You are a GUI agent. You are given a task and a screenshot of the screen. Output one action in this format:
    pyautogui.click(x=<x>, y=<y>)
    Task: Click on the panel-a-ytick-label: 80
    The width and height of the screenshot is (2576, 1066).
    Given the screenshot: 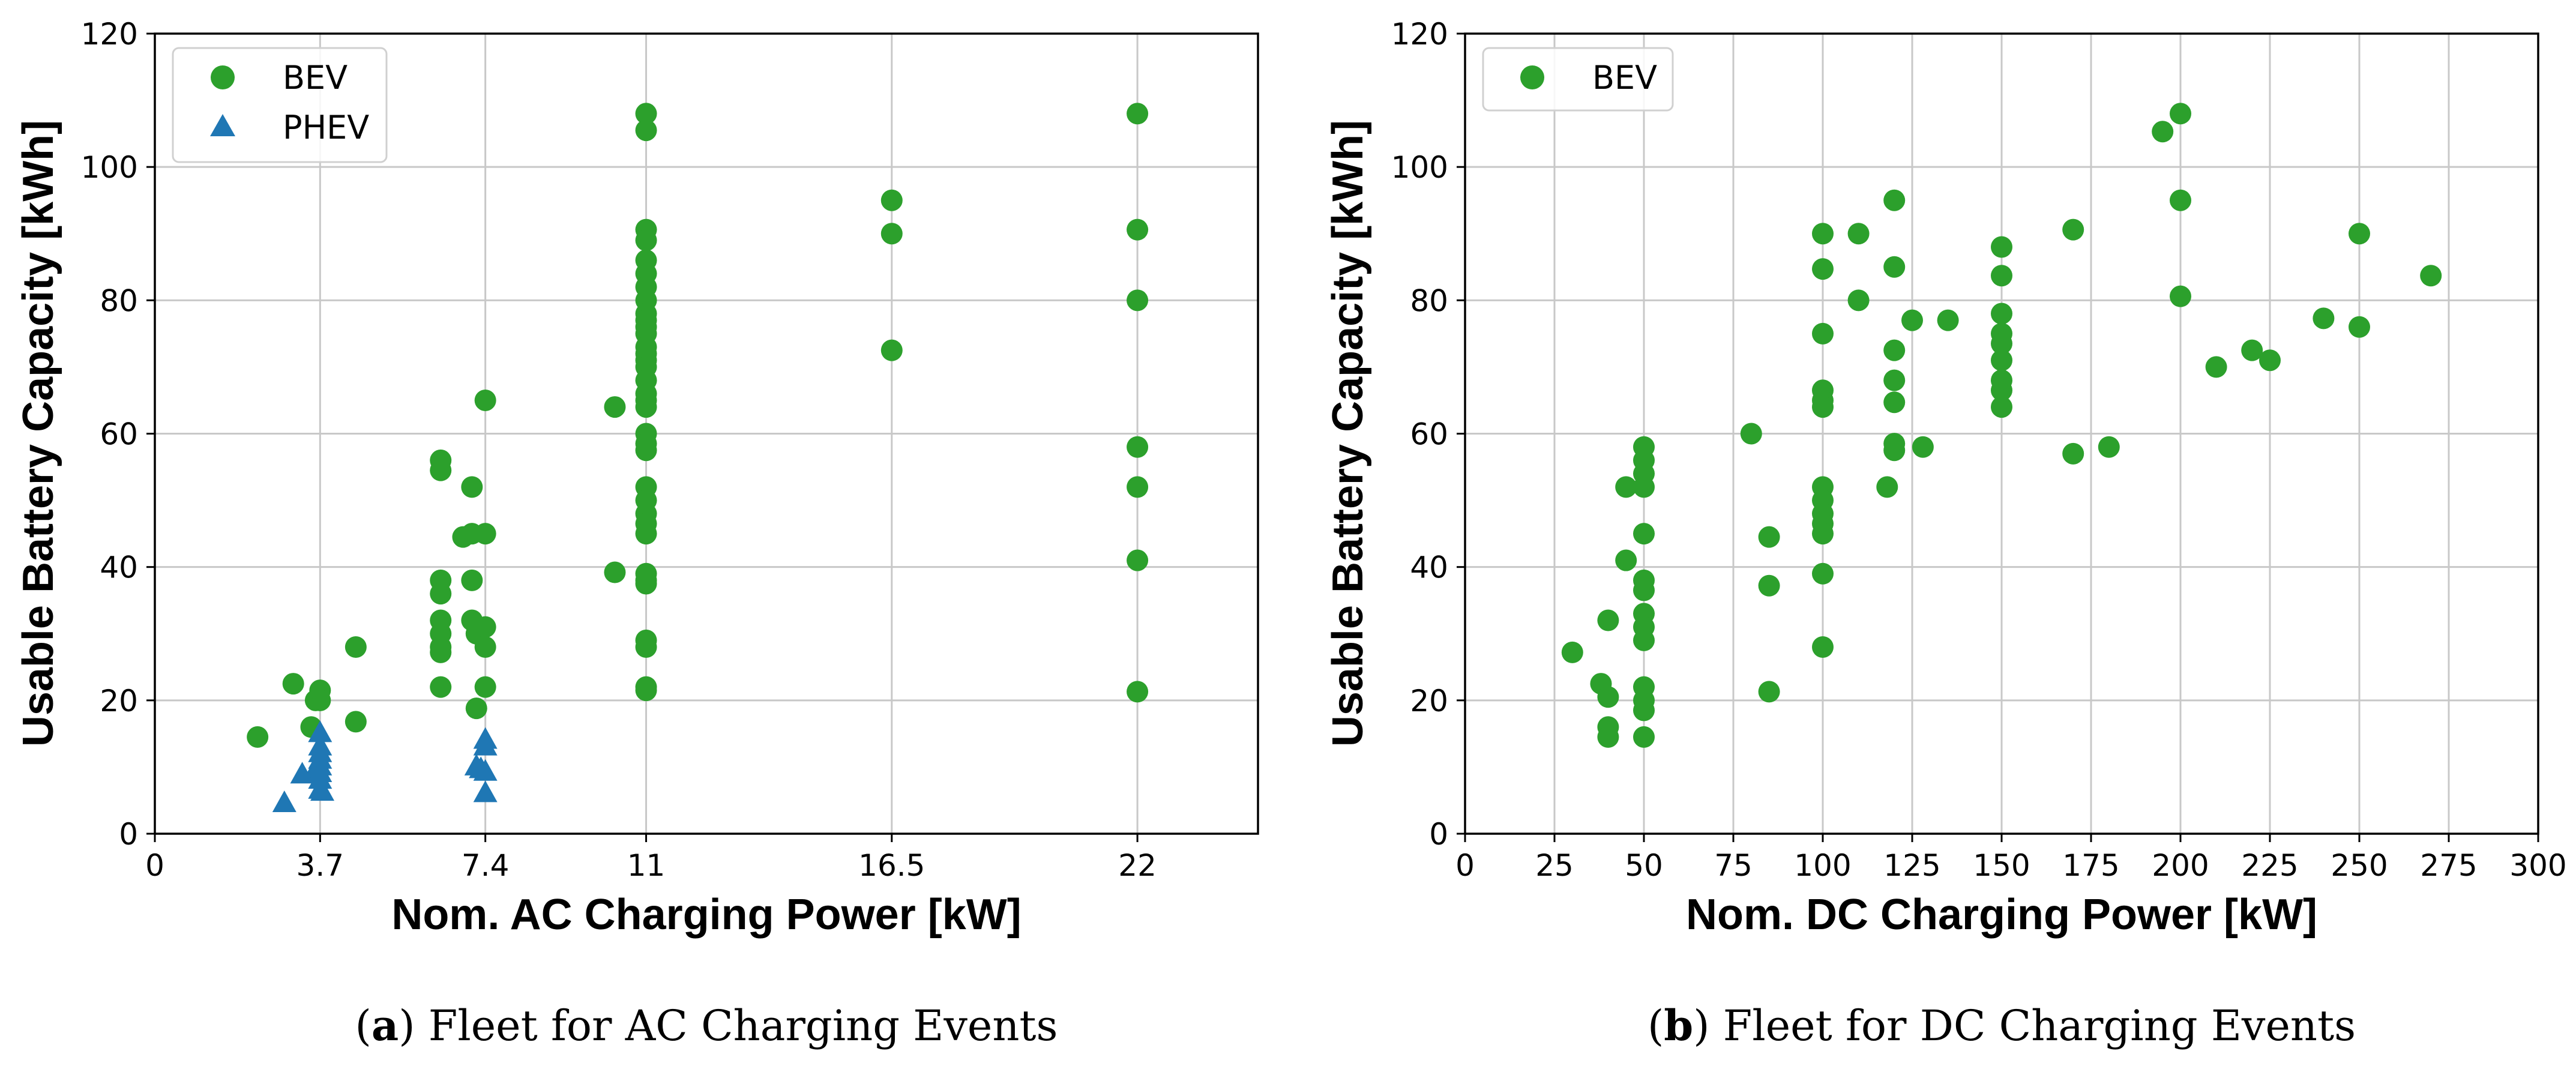 What is the action you would take?
    pyautogui.click(x=119, y=300)
    